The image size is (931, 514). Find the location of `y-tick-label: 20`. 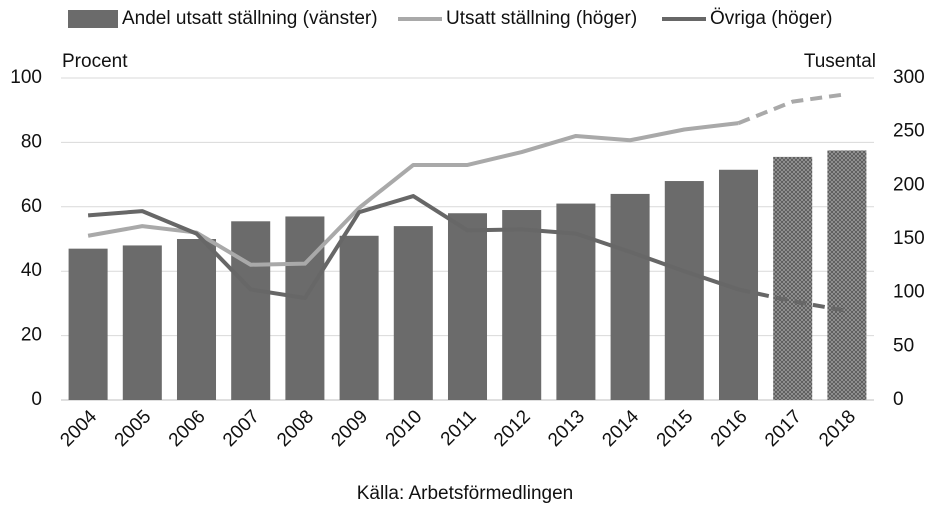

y-tick-label: 20 is located at coordinates (31, 335).